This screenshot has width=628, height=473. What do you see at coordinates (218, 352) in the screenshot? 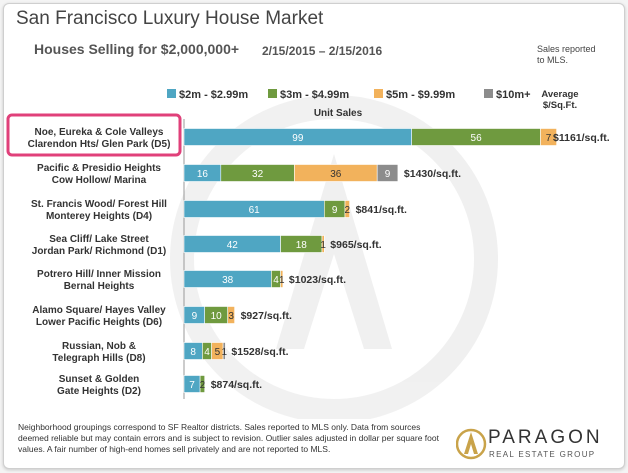
I see `bar-label-6-2: 5` at bounding box center [218, 352].